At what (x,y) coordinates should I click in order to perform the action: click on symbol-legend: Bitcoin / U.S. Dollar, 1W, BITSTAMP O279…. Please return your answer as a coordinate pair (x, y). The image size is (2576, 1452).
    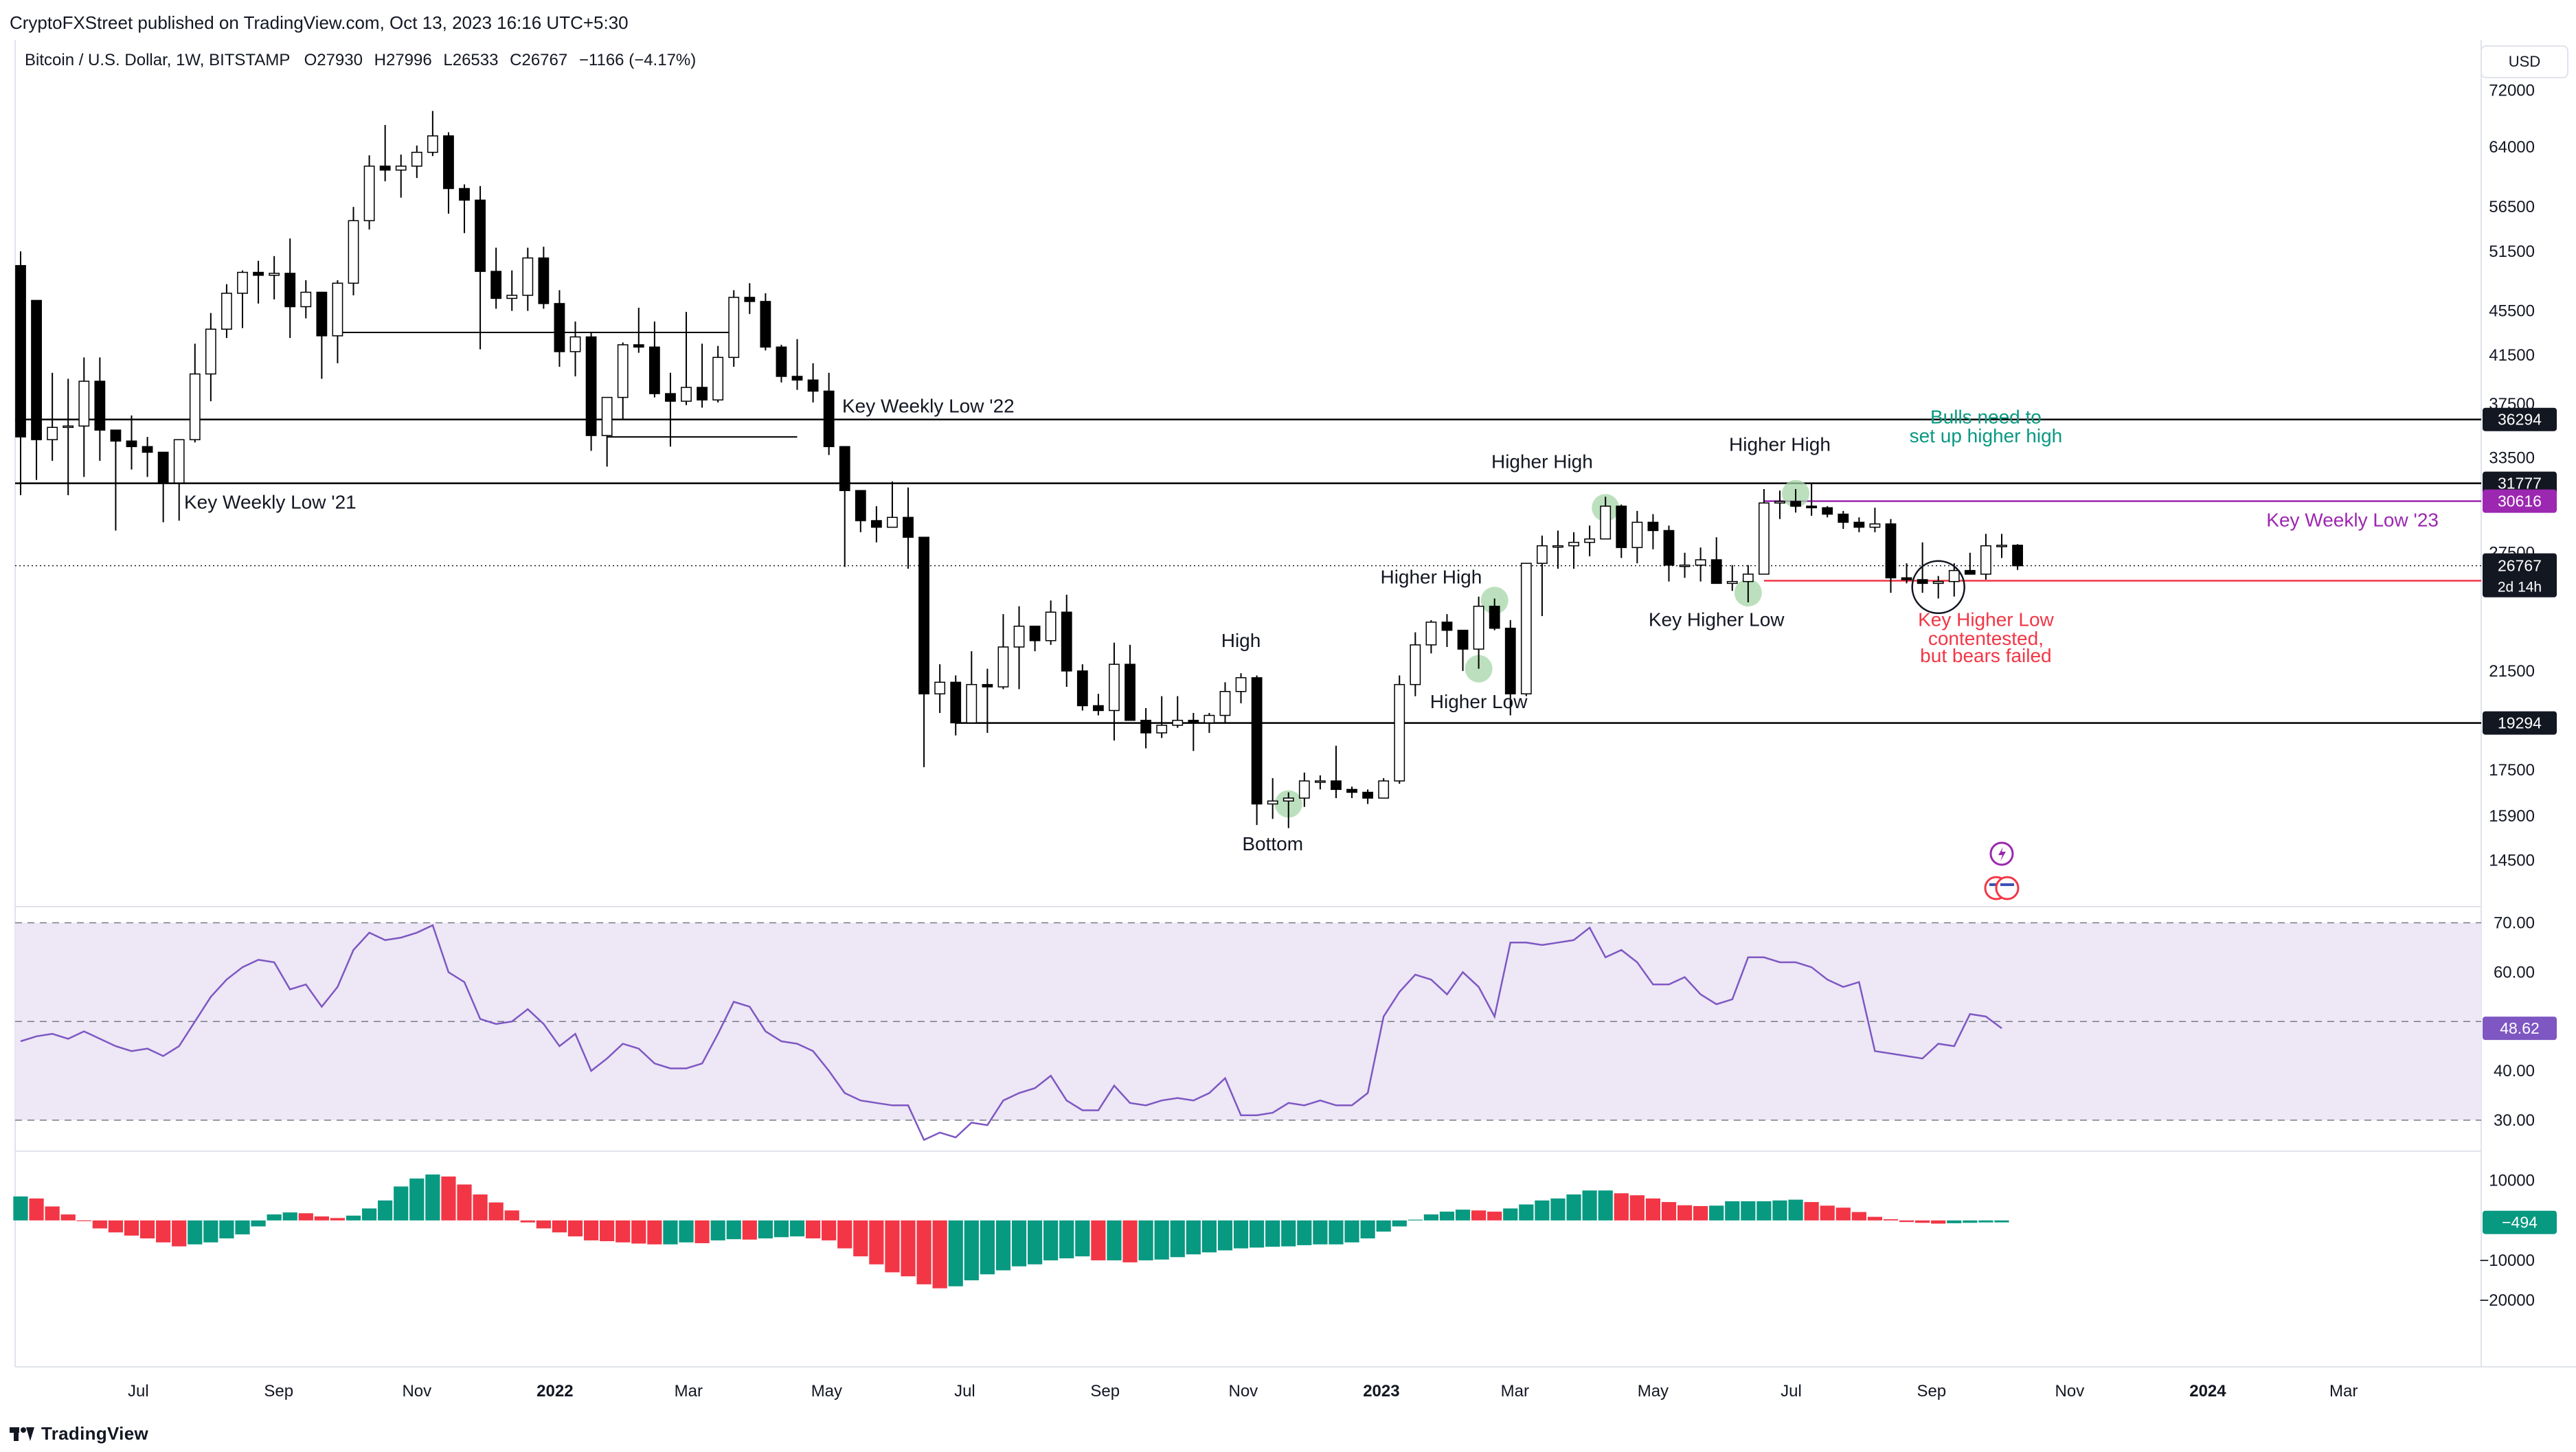
    Looking at the image, I should click on (360, 60).